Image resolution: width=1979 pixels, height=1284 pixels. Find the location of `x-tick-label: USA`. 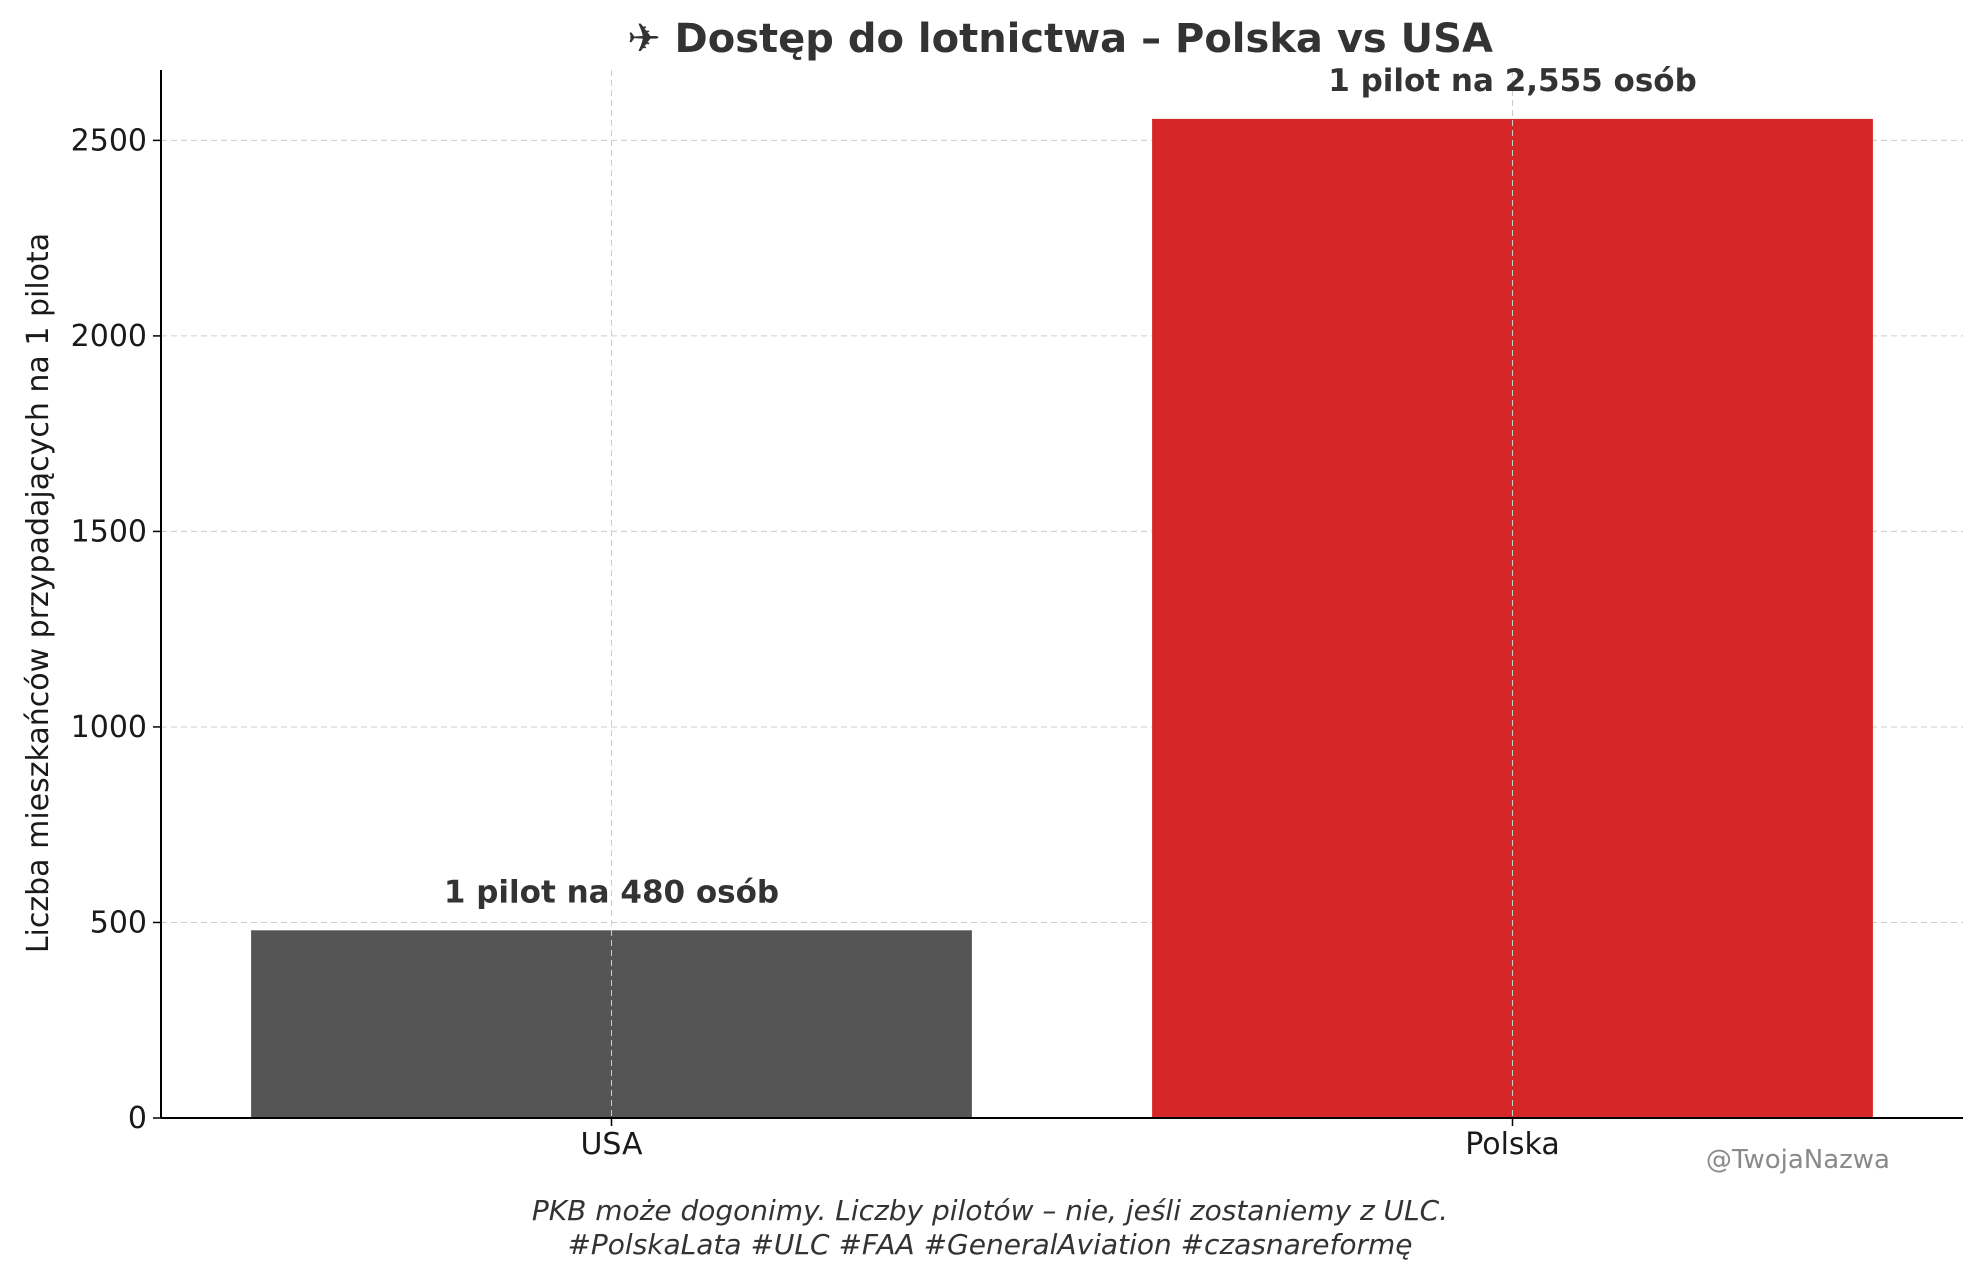

x-tick-label: USA is located at coordinates (611, 1144).